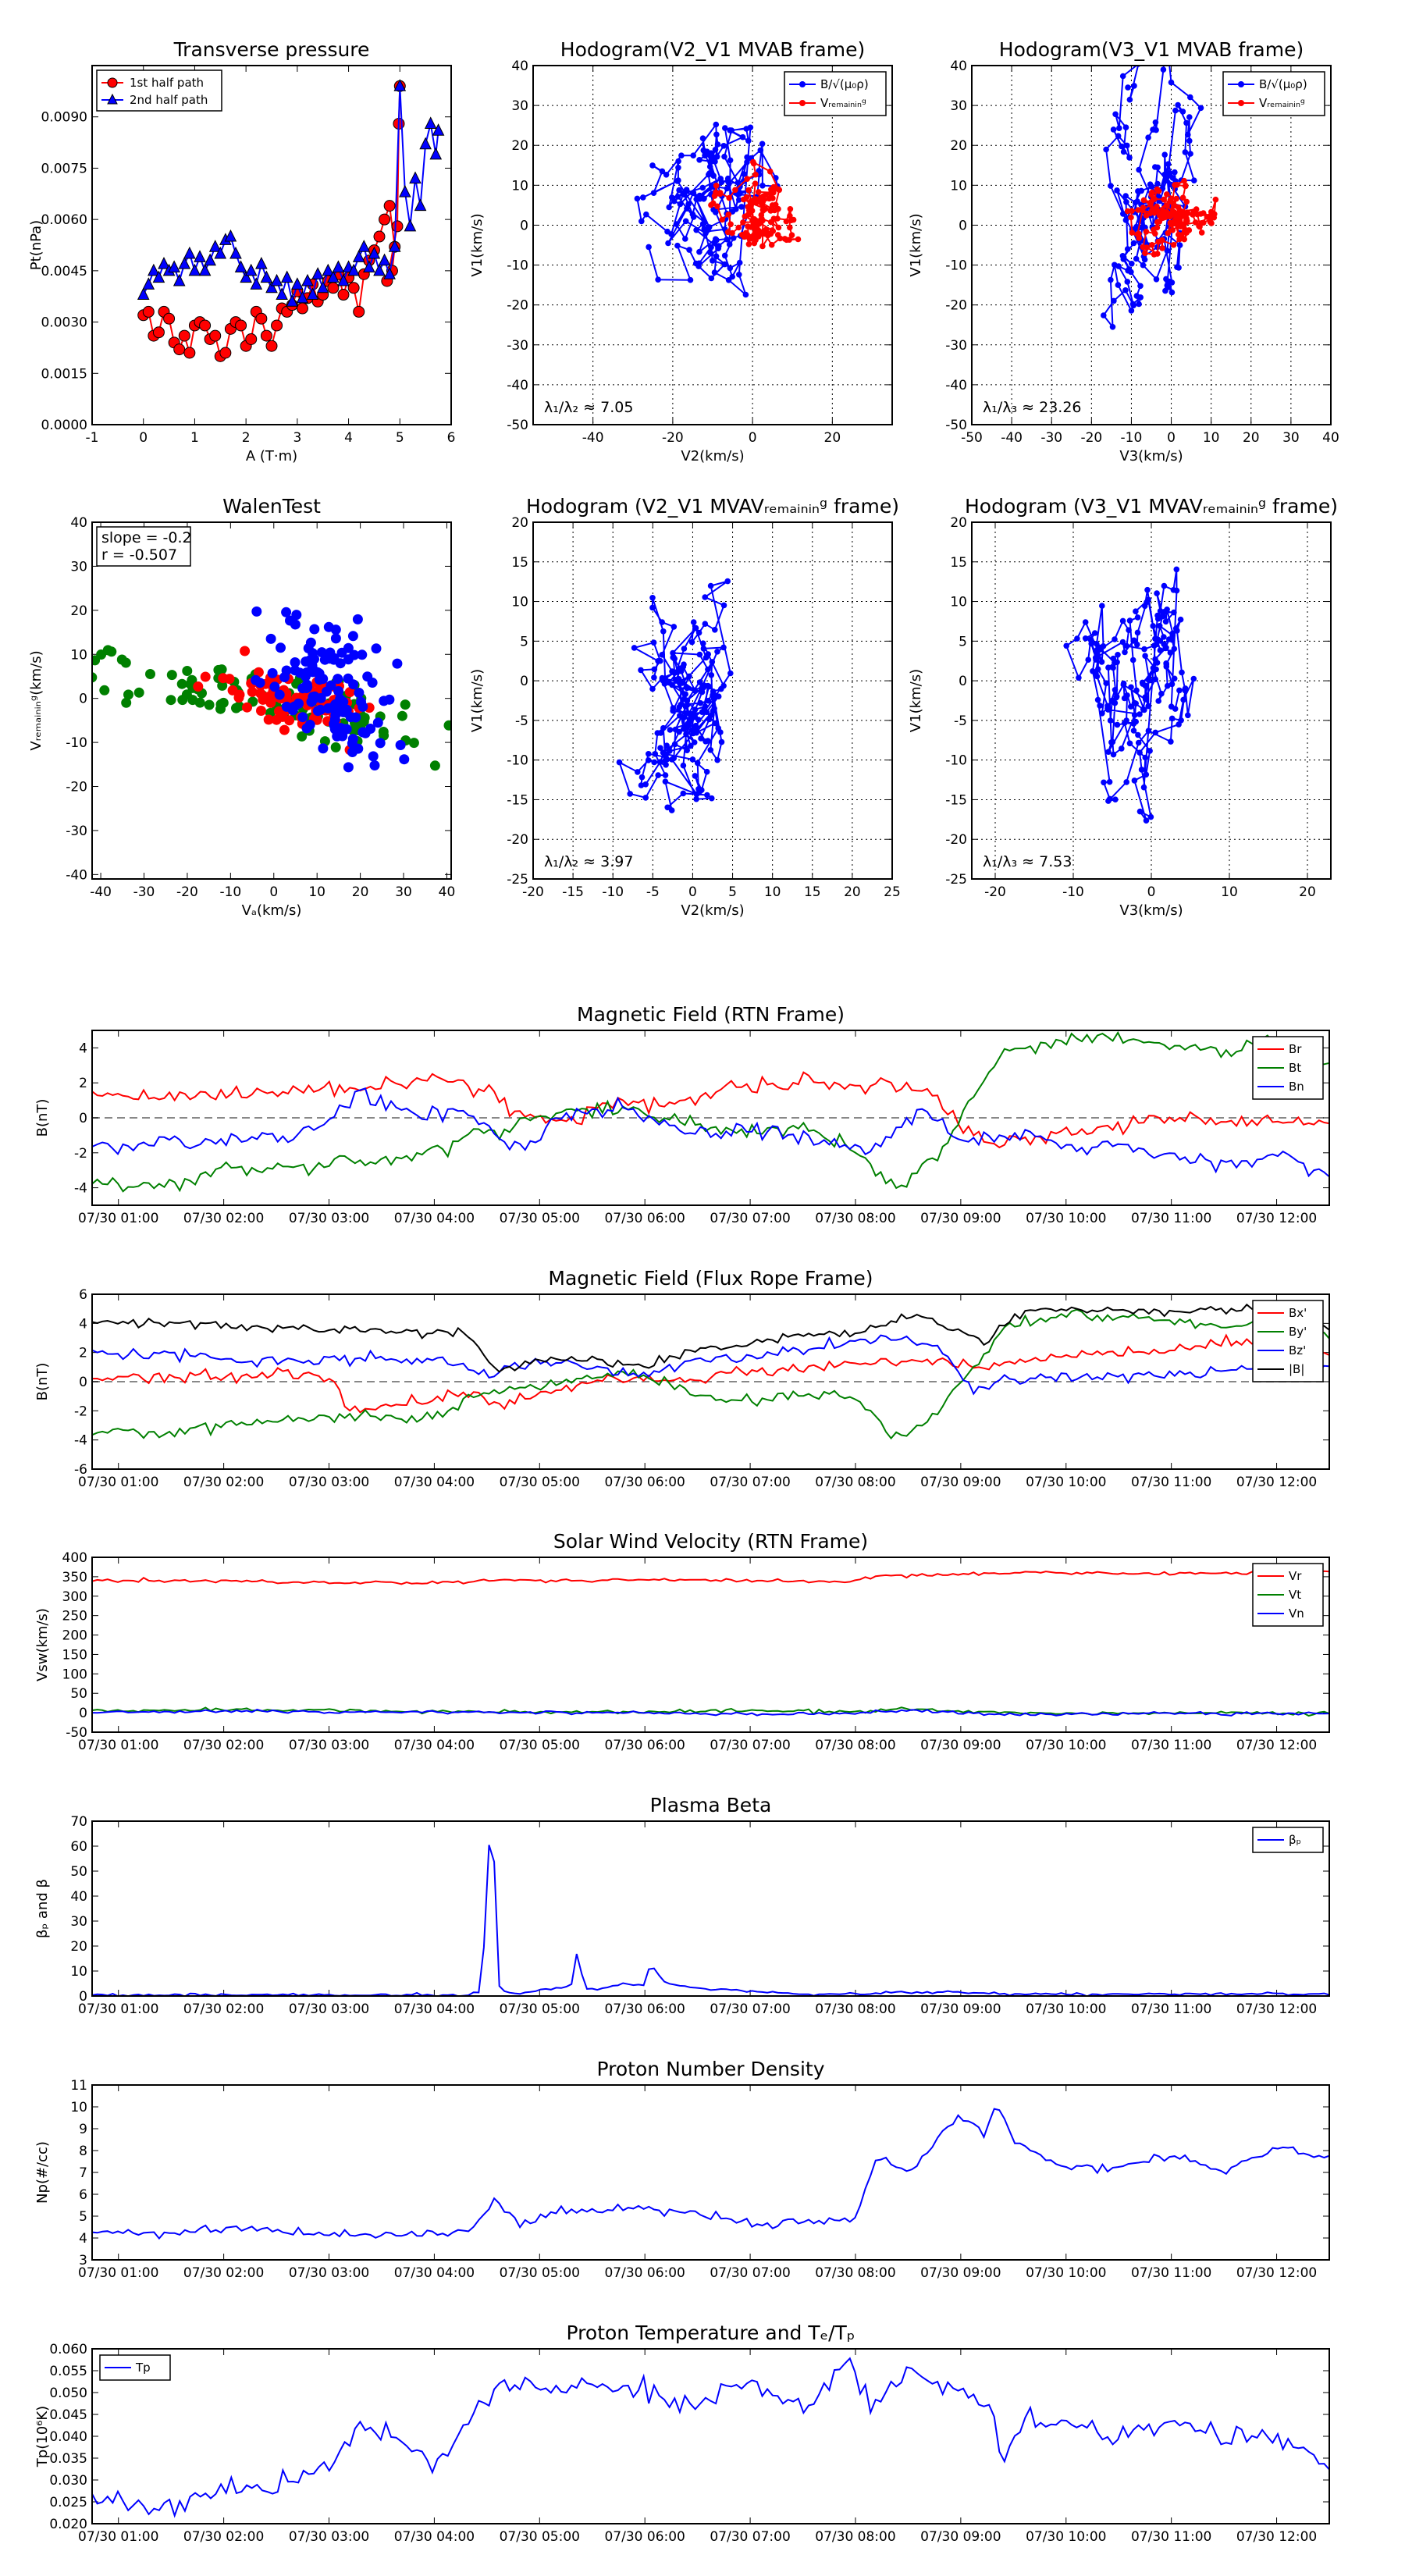  I want to click on legend-box, so click(1274, 93).